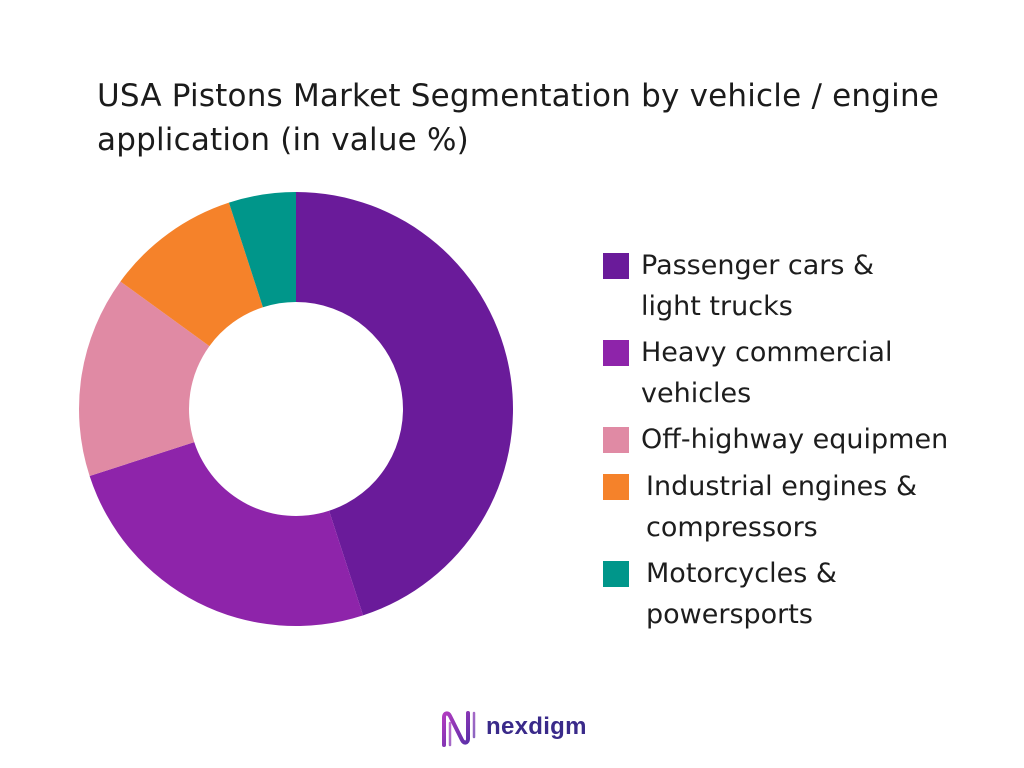 This screenshot has width=1024, height=768. I want to click on slice-industrial-engines-compressors, so click(191, 274).